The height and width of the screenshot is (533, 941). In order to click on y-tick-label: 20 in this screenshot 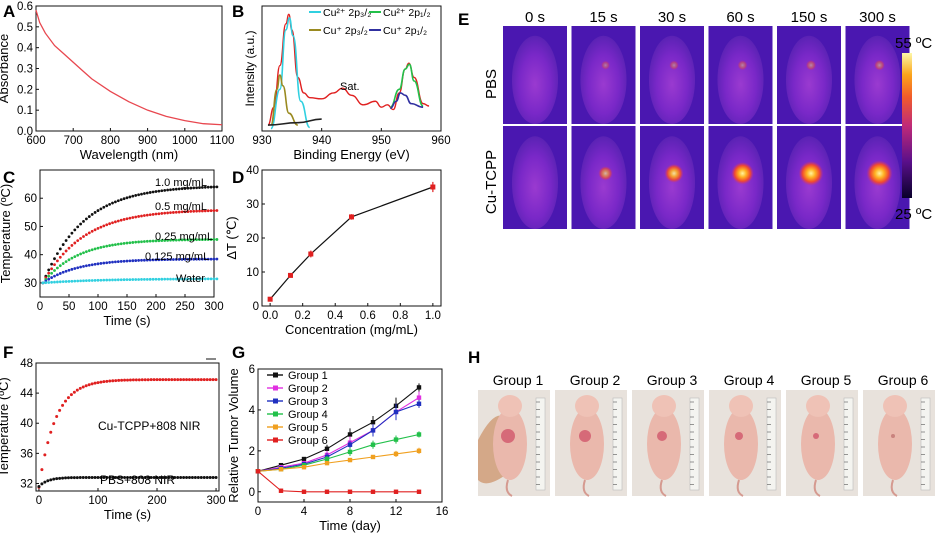, I will do `click(252, 239)`.